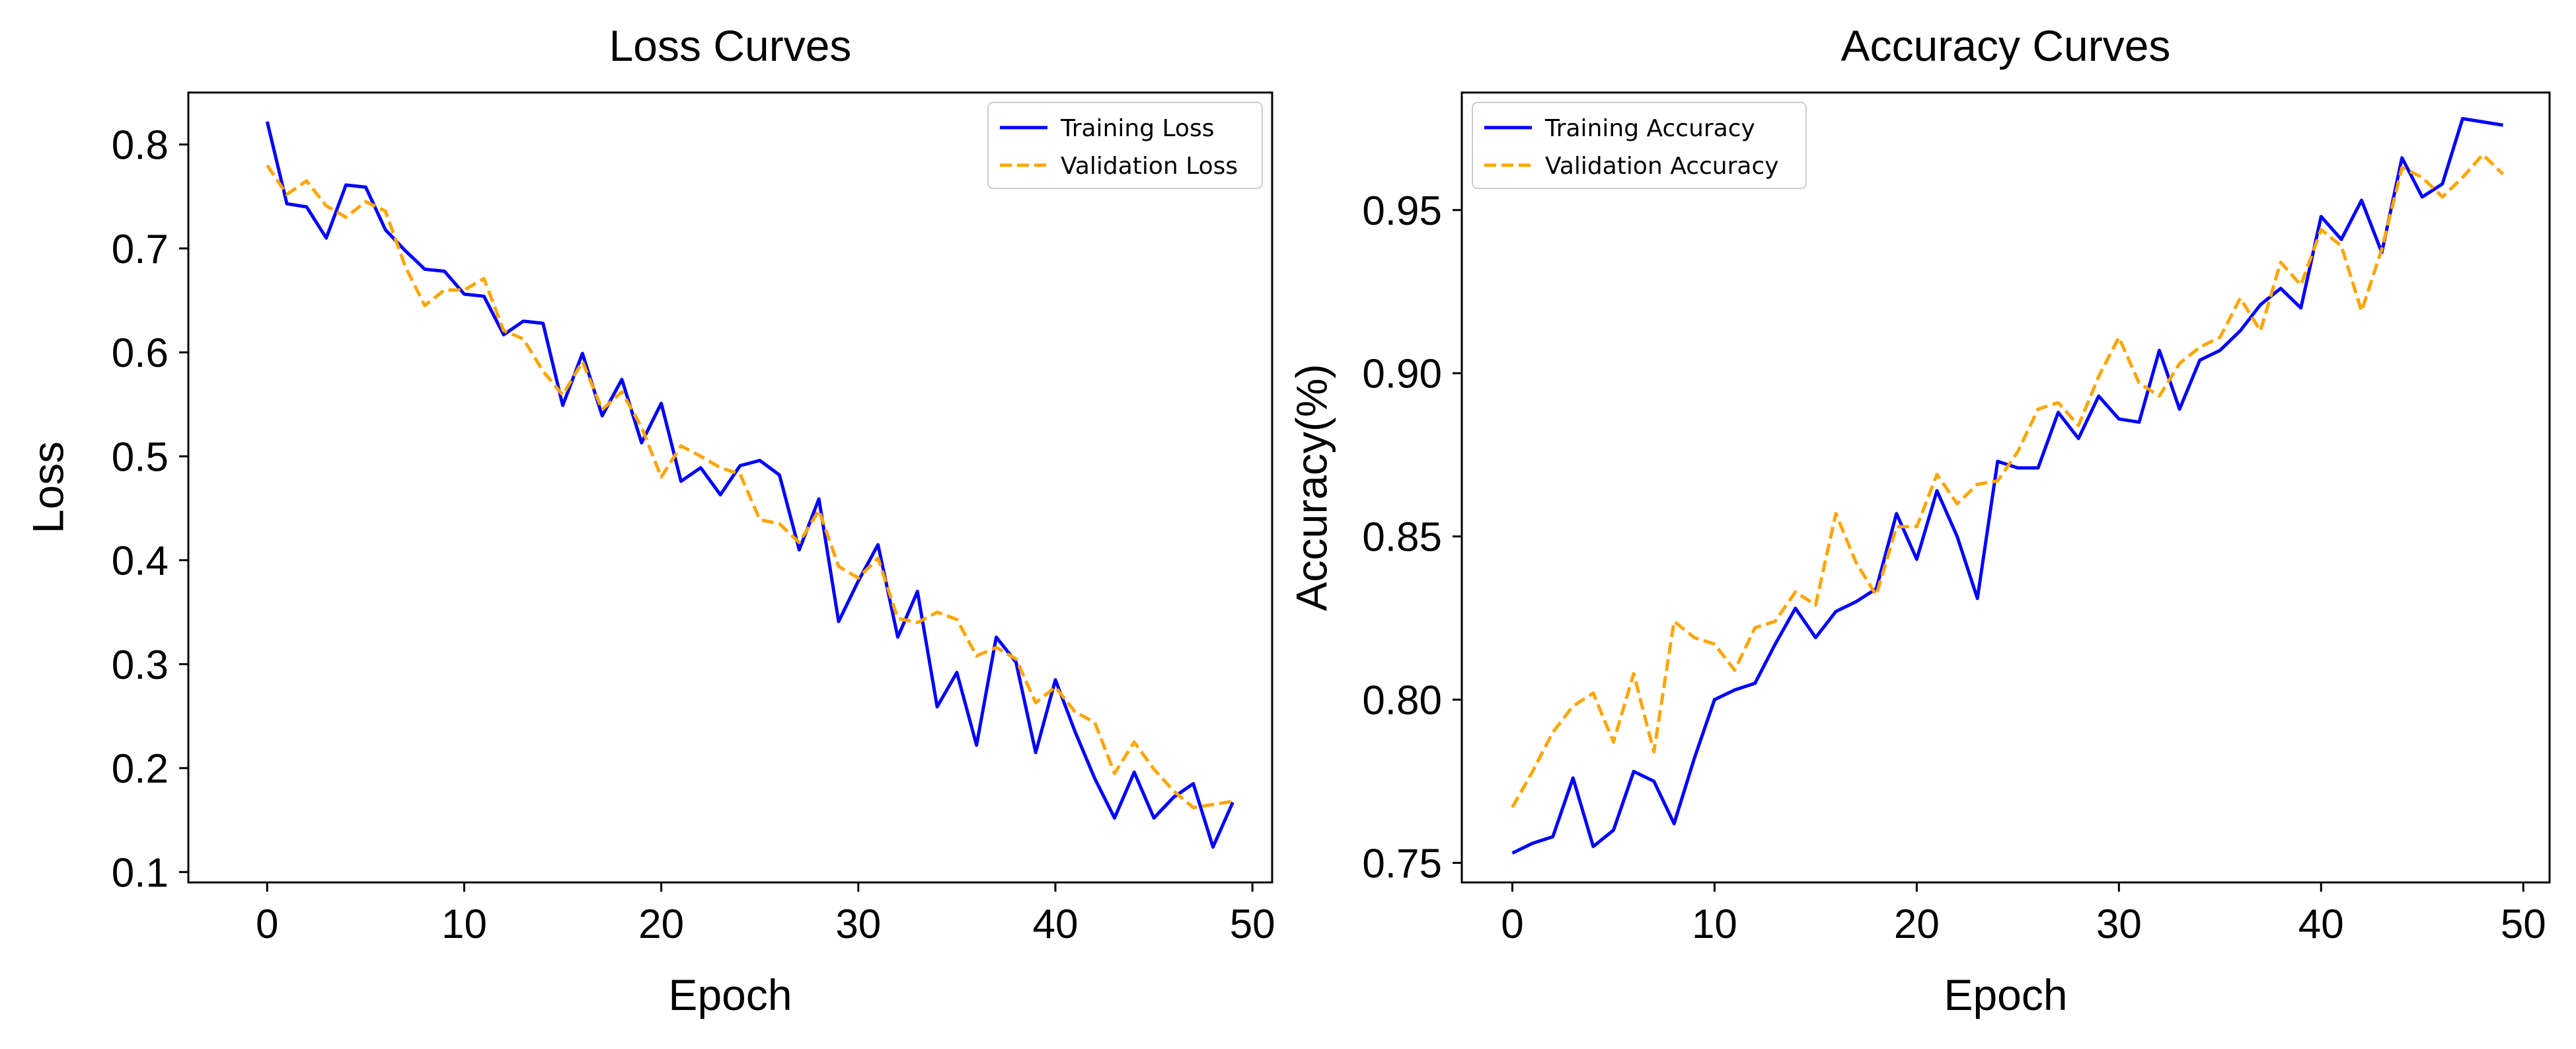  I want to click on legend: Training Loss Validation Loss, so click(1125, 145).